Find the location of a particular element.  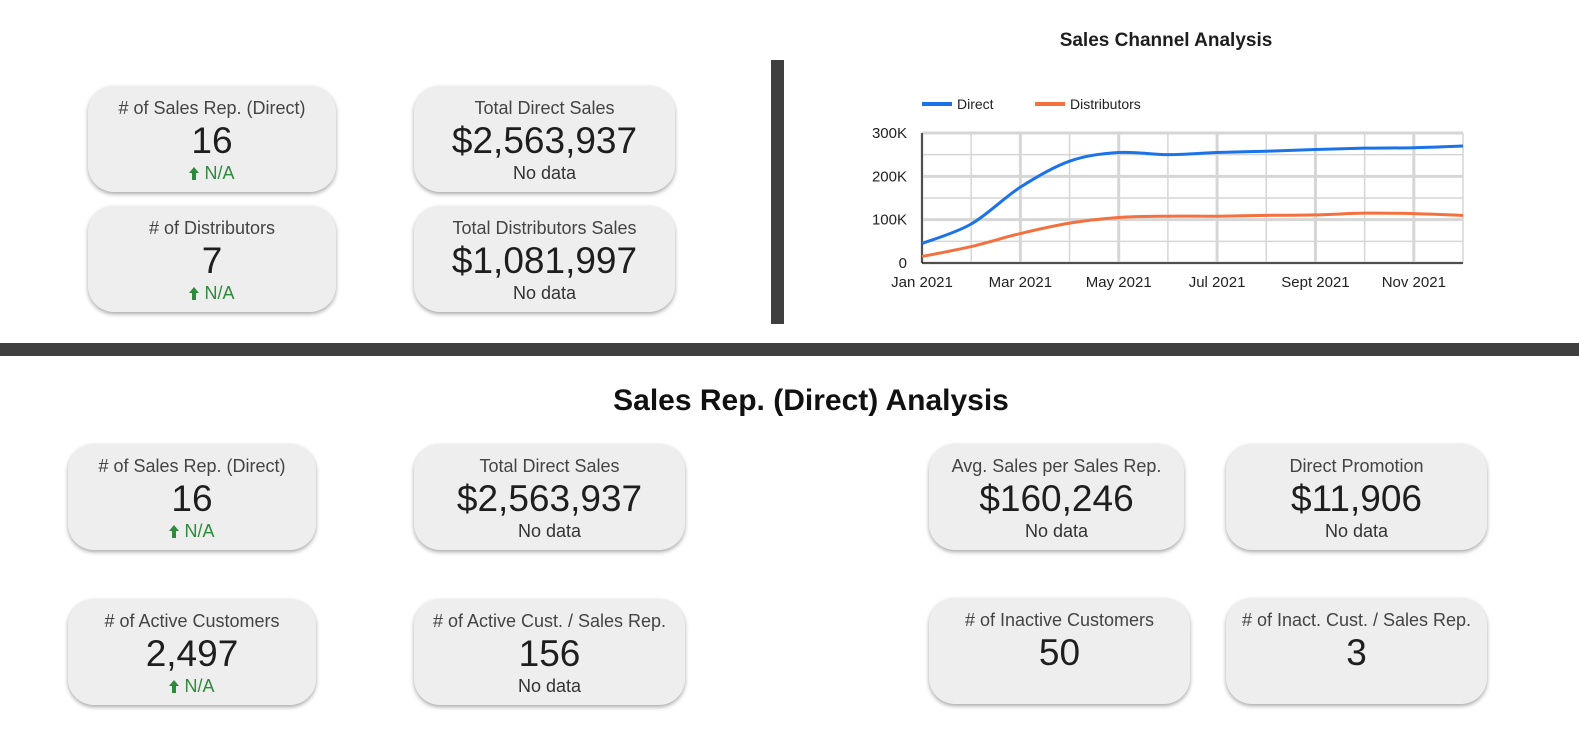

scorecard-label: # of Inact. Cust. / Sales Rep. is located at coordinates (1356, 620).